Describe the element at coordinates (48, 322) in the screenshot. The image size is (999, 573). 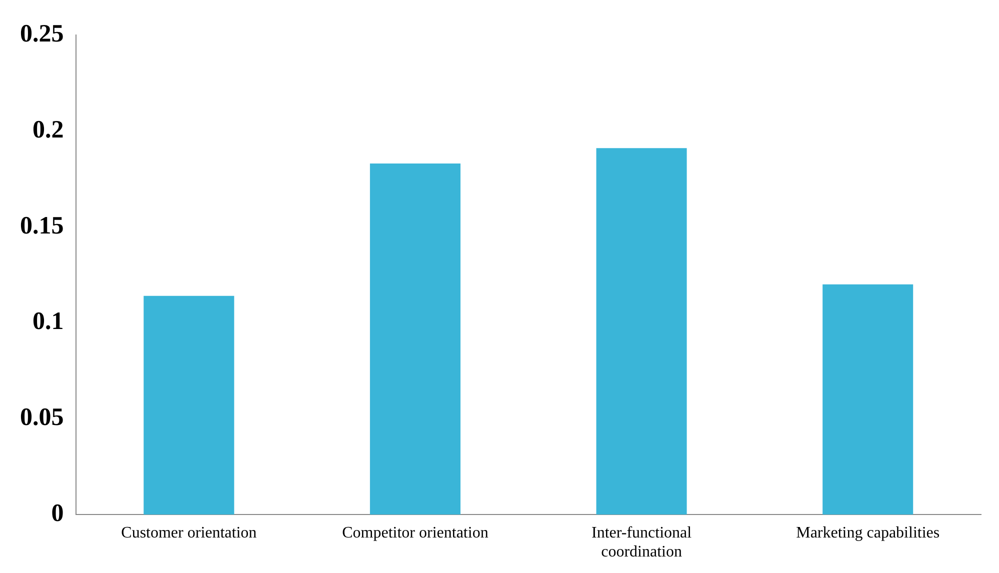
I see `y-tick-label: 0.1` at that location.